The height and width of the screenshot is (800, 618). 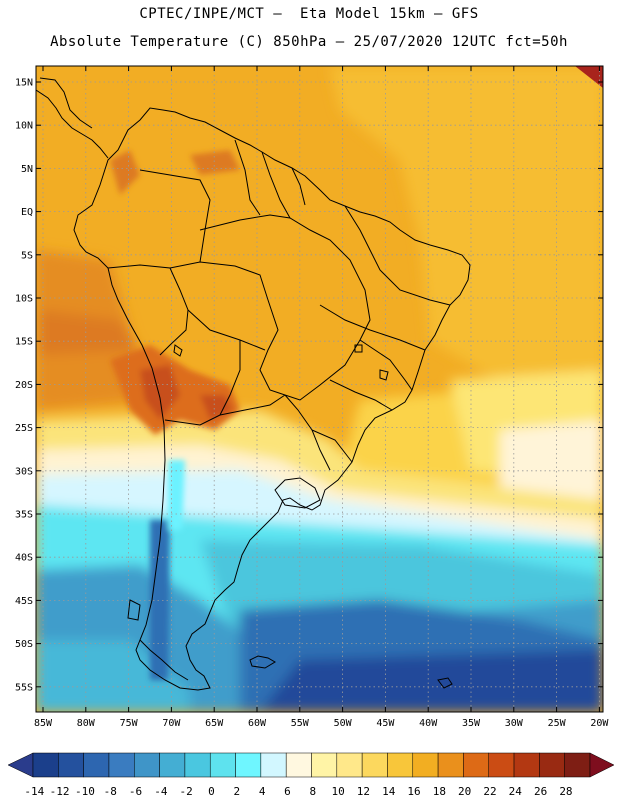 What do you see at coordinates (24, 126) in the screenshot?
I see `lat-label: 10N` at bounding box center [24, 126].